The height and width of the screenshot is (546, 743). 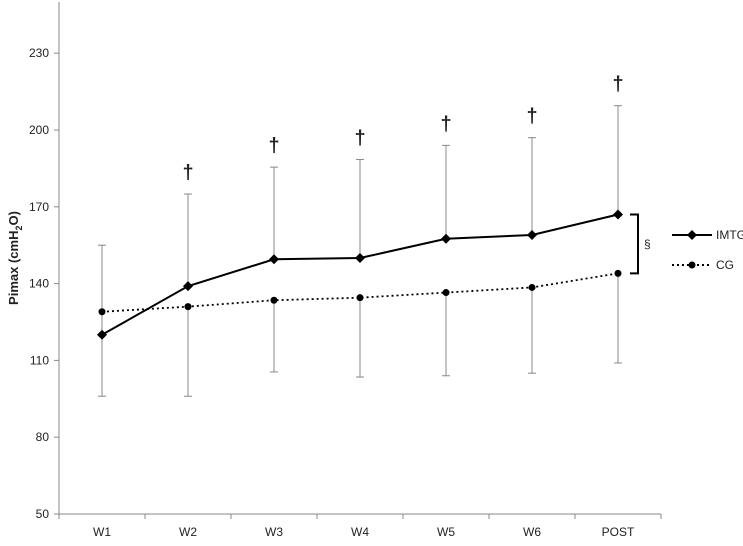 I want to click on x-tick-label: W5, so click(x=446, y=532).